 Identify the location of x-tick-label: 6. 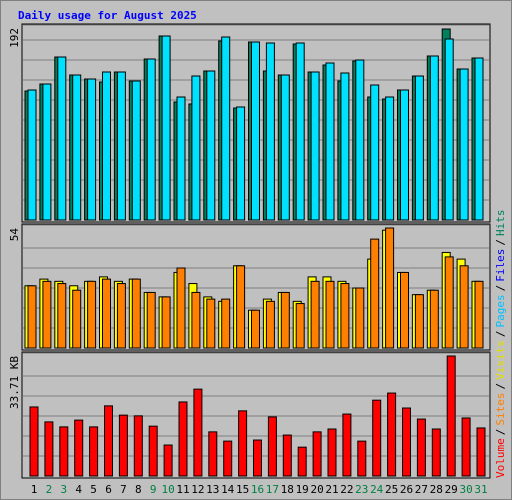
(108, 489).